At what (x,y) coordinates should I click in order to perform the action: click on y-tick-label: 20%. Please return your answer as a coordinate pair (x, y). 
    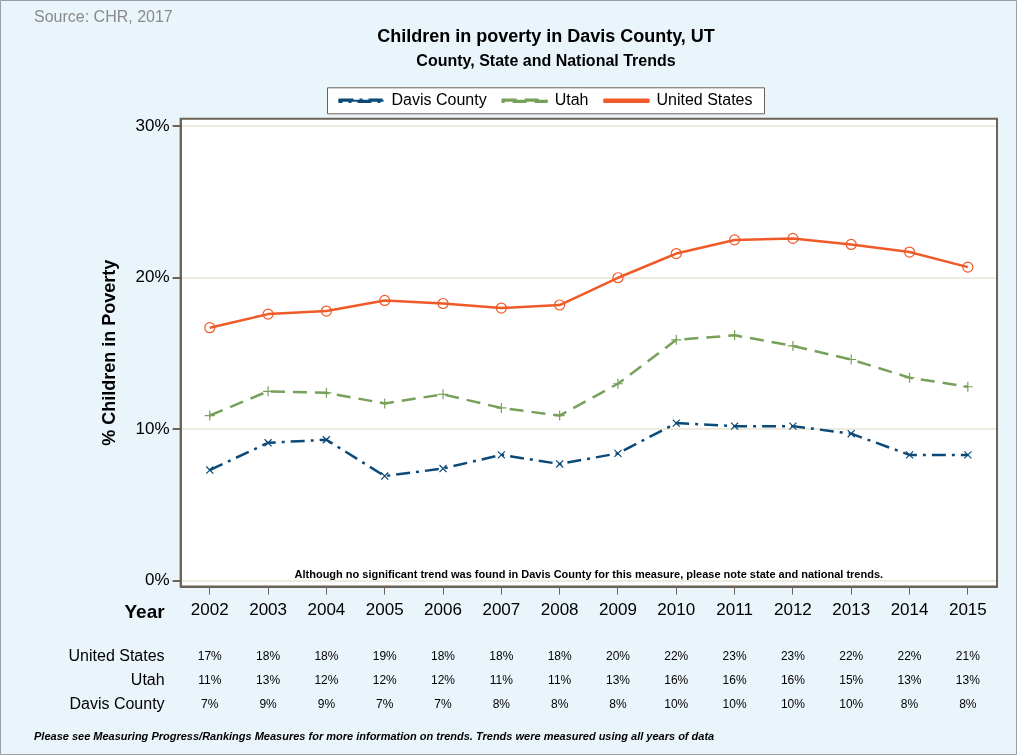
    Looking at the image, I should click on (152, 277).